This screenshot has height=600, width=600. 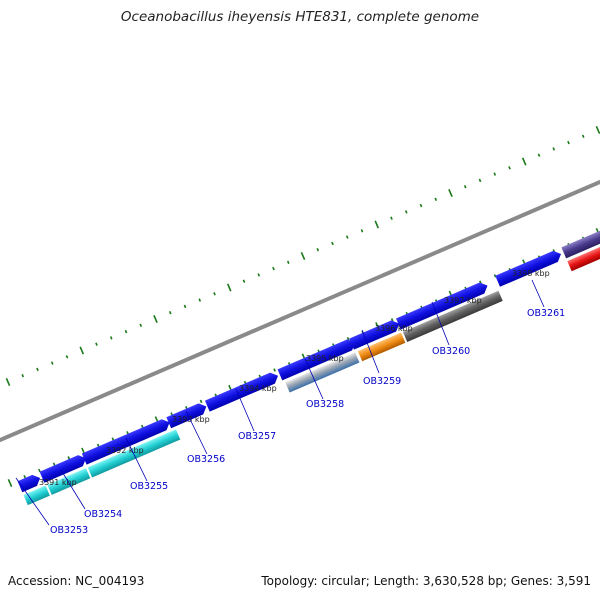 What do you see at coordinates (76, 581) in the screenshot?
I see `accession-label: Accession: NC_004193` at bounding box center [76, 581].